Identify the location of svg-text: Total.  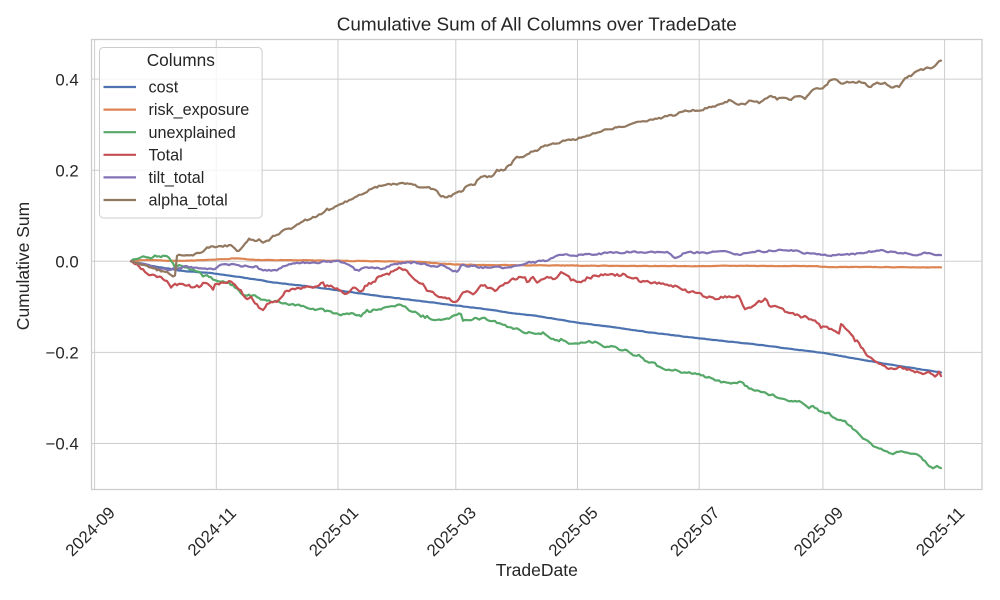
(166, 155).